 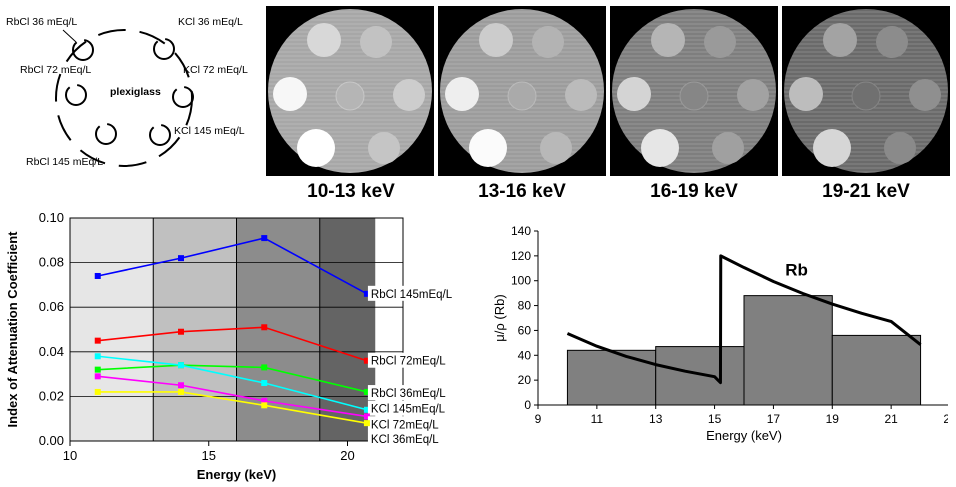 What do you see at coordinates (694, 191) in the screenshot?
I see `ct-energy-label-3: 16-19 keV` at bounding box center [694, 191].